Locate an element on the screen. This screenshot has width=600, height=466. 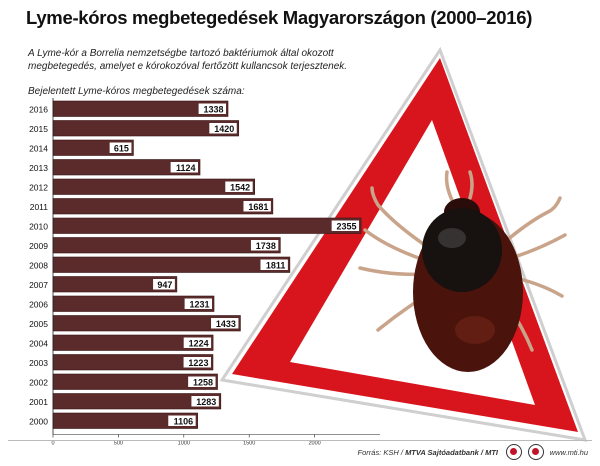
data-label-2015: 1420 is located at coordinates (224, 129).